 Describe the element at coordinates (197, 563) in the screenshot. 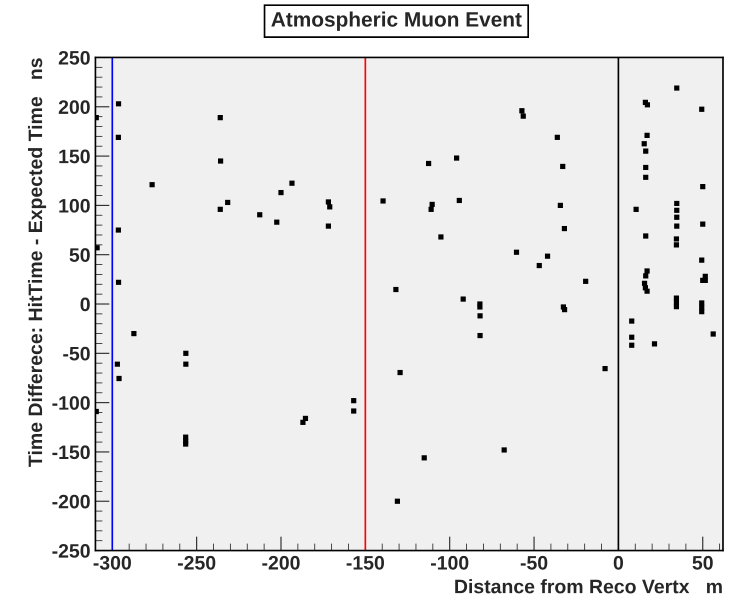

I see `x-tick-label: -250` at that location.